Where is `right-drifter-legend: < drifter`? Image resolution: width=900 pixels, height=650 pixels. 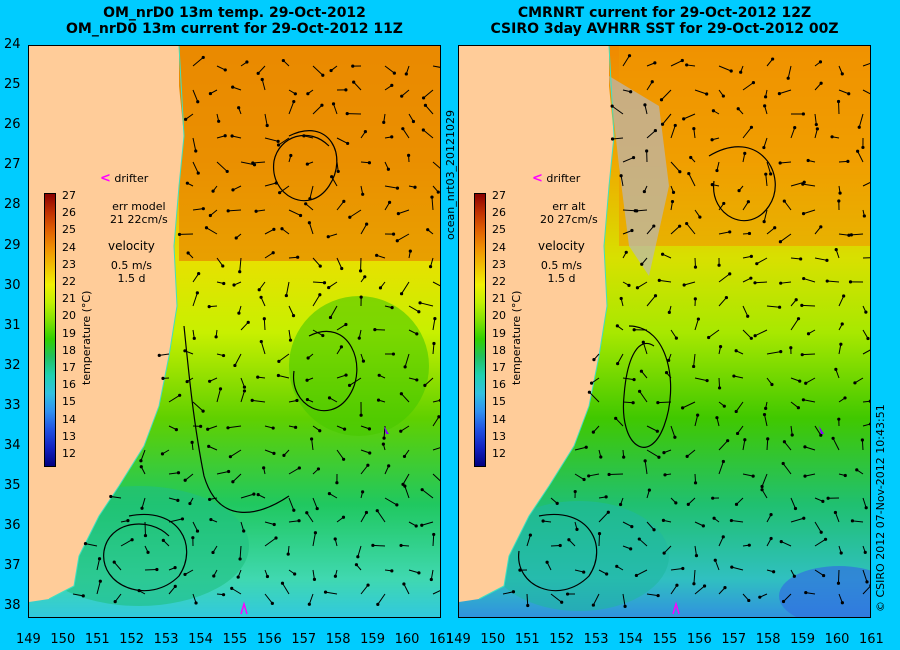
right-drifter-legend: < drifter is located at coordinates (556, 178).